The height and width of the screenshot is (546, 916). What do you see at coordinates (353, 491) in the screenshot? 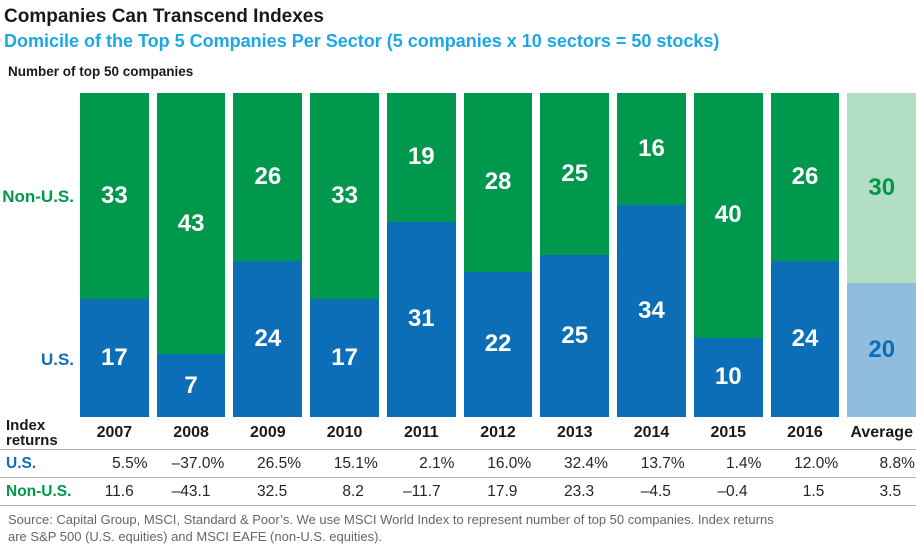
I see `non-us-return-value: 8.2` at bounding box center [353, 491].